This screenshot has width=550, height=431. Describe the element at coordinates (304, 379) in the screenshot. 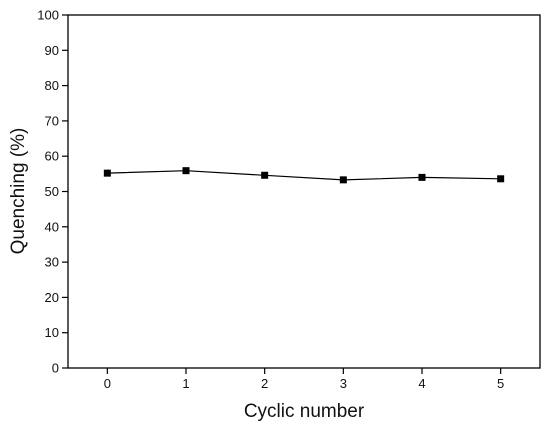

I see `x-axis: 0 1 2 3 4 5` at that location.